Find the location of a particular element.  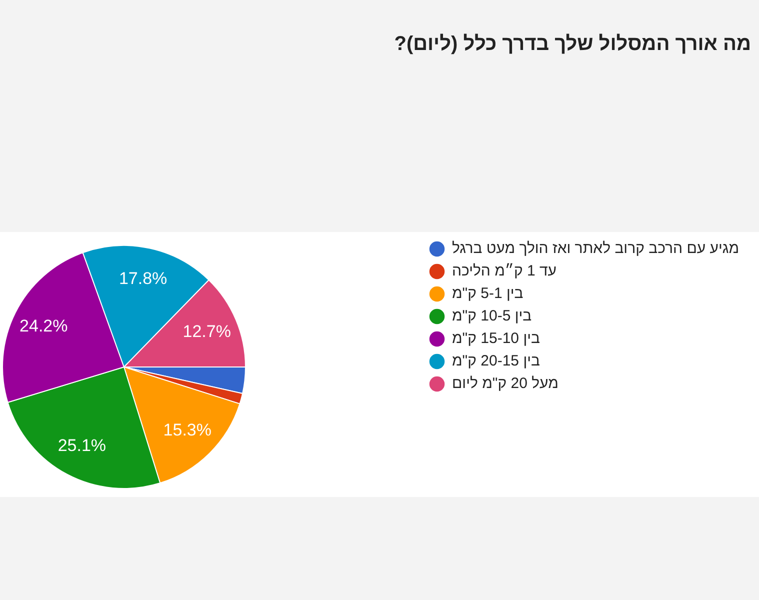

data-label: 25.1% is located at coordinates (82, 446).